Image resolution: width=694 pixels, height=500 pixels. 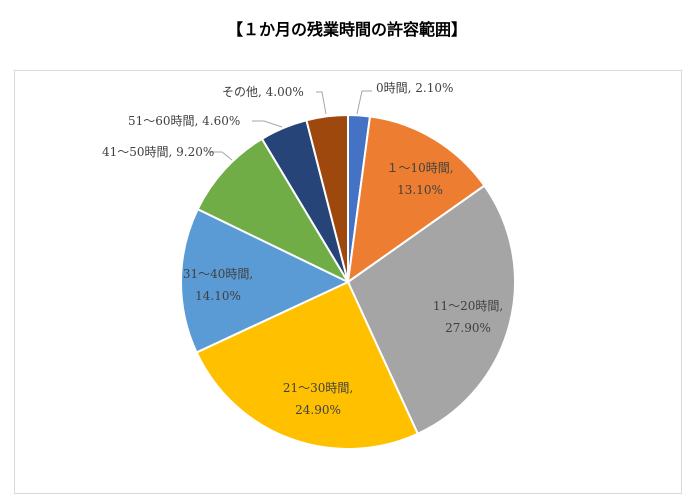 I want to click on leader-lines, so click(x=290, y=125).